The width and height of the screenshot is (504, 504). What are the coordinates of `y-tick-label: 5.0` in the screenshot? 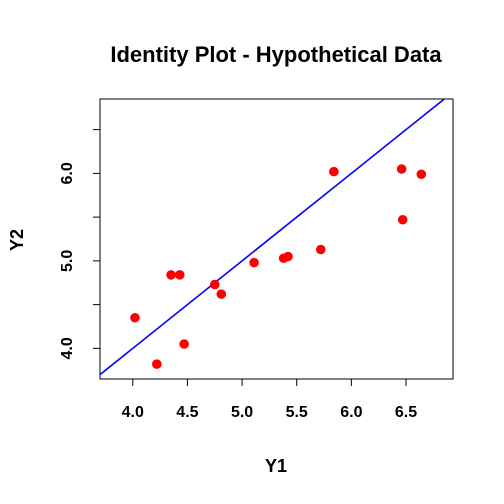 It's located at (67, 261).